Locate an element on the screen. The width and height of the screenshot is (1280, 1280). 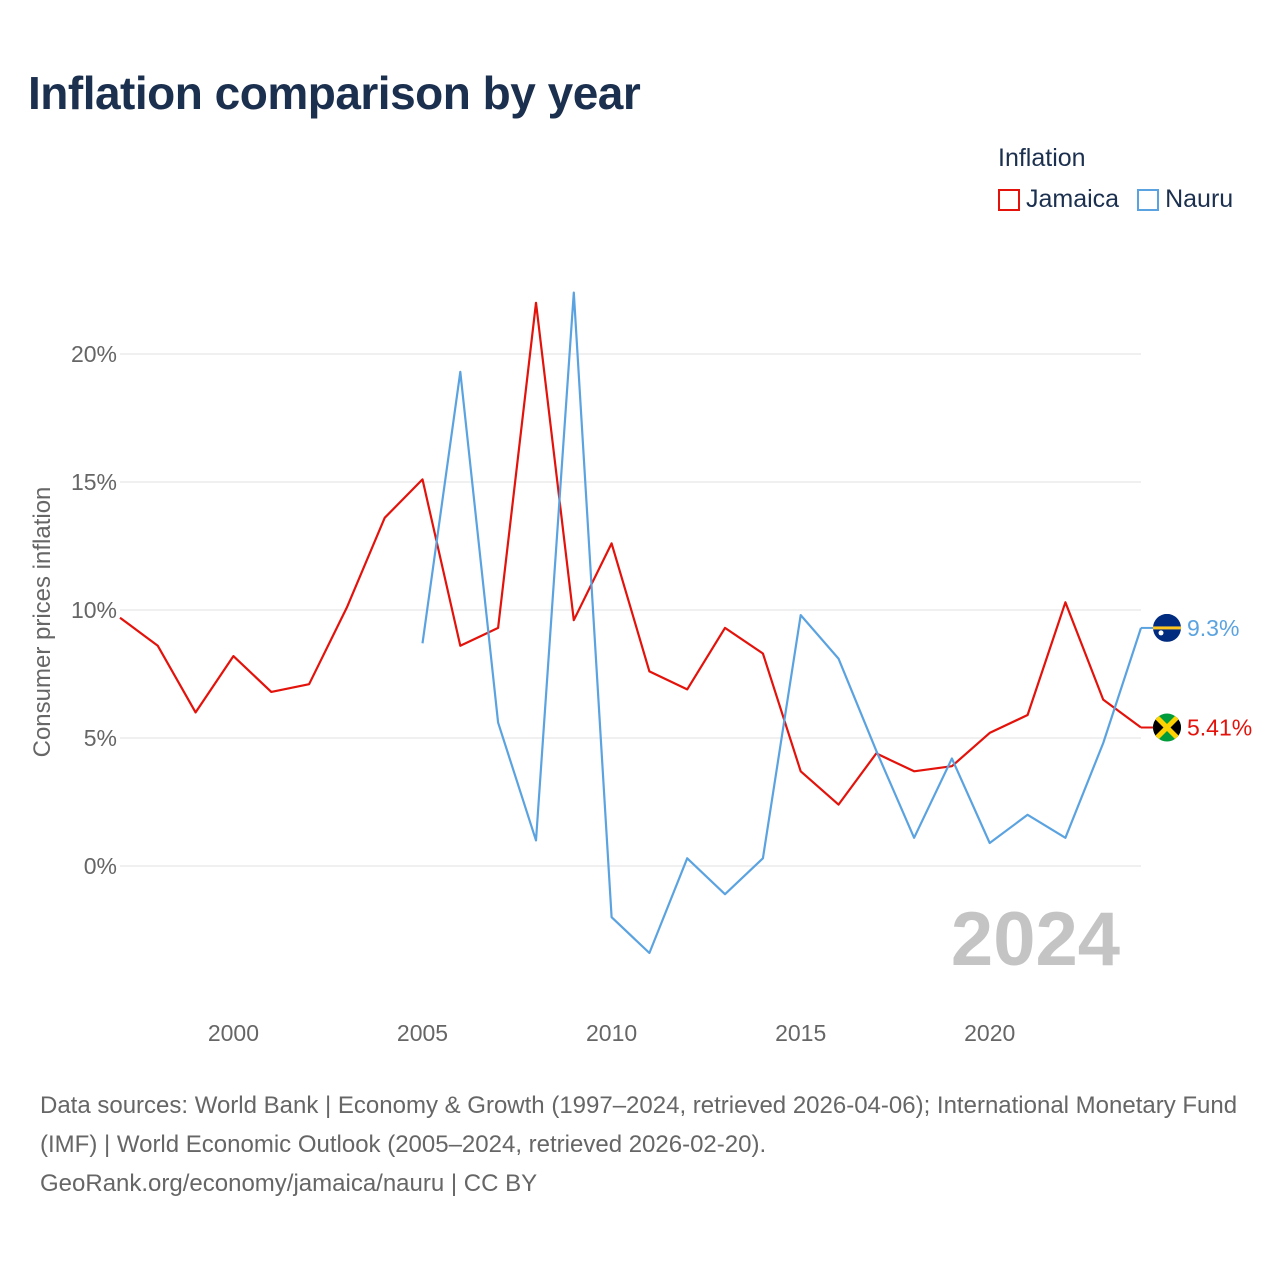
legend-swatch-jamaica is located at coordinates (1009, 199).